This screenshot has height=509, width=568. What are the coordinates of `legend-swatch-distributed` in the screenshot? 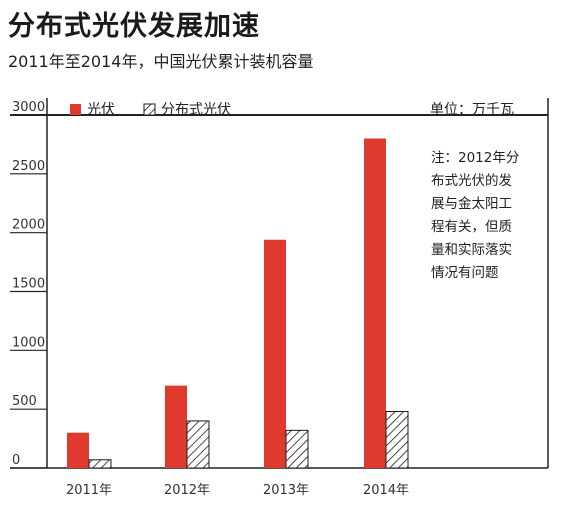 It's located at (149, 109).